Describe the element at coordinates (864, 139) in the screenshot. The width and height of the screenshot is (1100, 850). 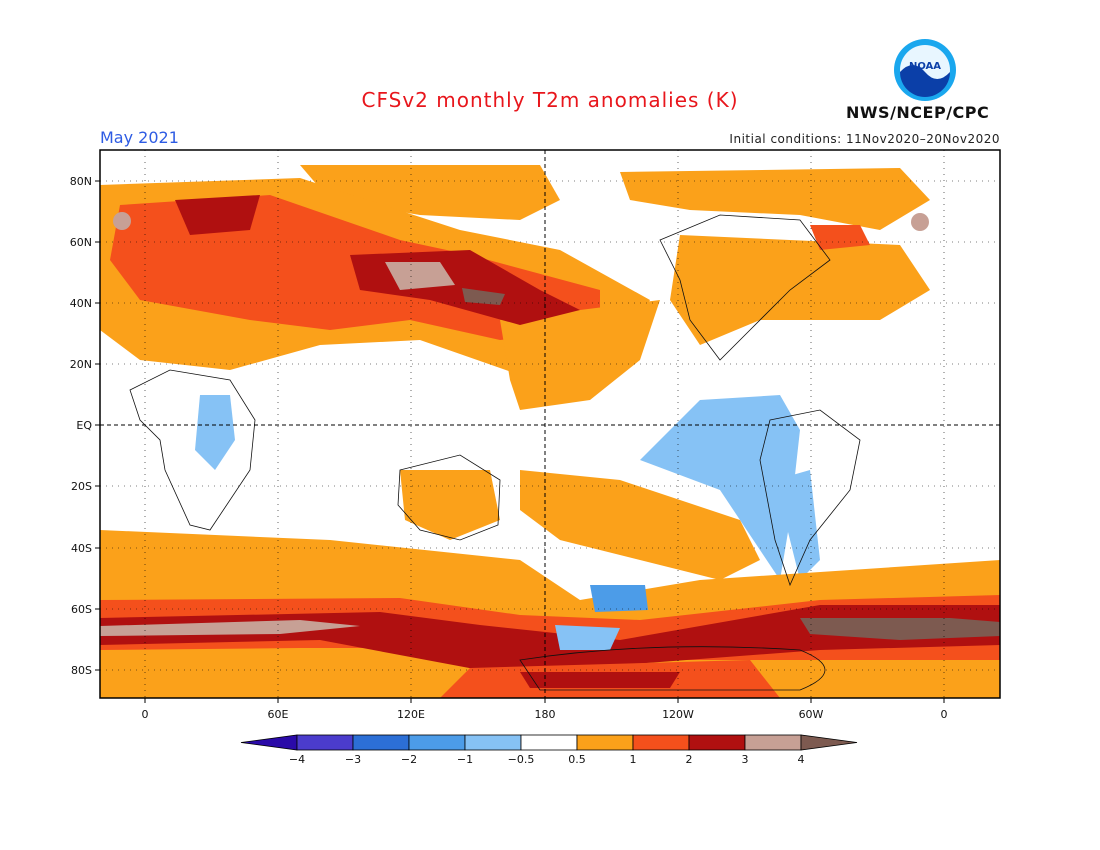
I see `initial-conditions: Initial conditions: 11Nov2020–20Nov2020` at that location.